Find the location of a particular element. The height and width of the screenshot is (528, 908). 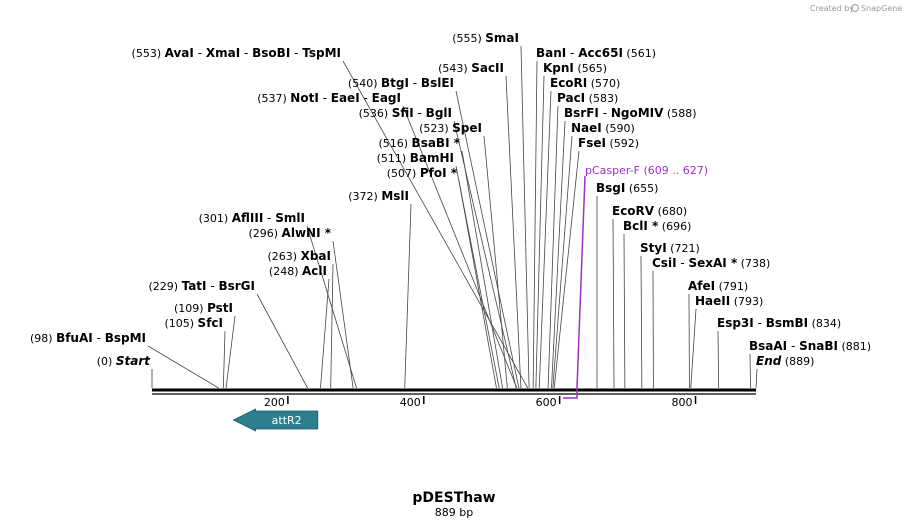

enzyme-name: PacI is located at coordinates (571, 98).